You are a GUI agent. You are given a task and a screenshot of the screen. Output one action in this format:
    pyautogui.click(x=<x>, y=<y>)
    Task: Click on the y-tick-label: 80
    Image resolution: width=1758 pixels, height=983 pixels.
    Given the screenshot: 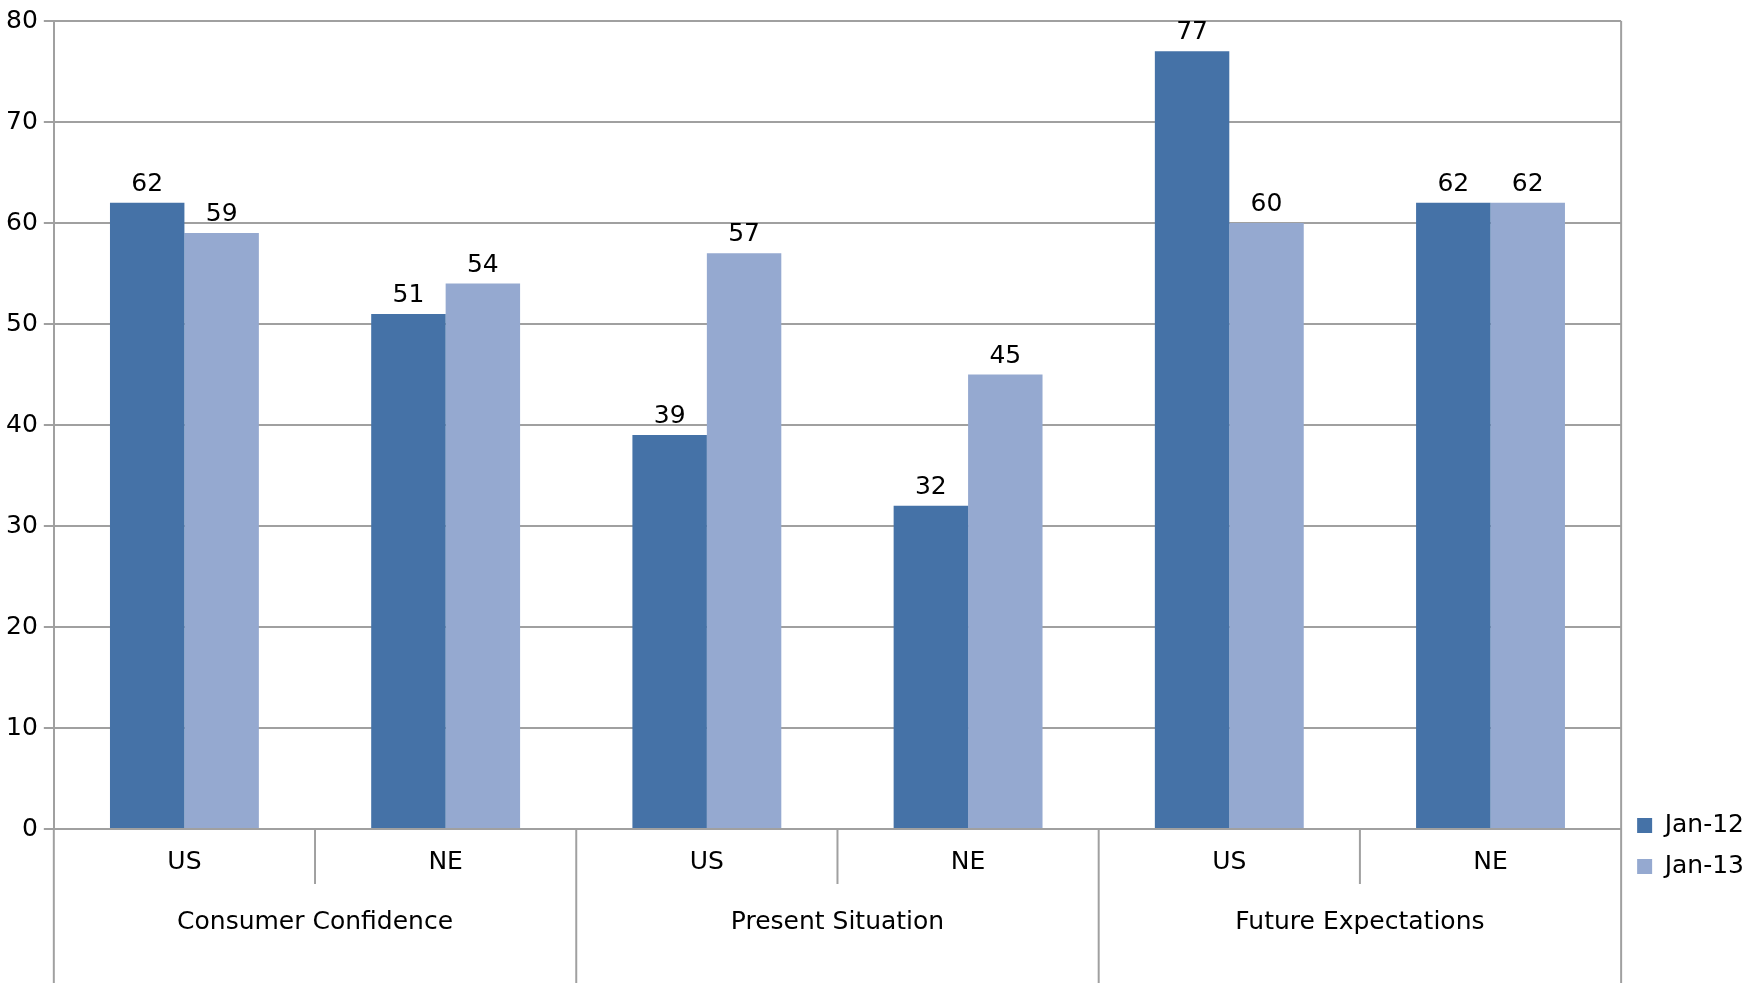 What is the action you would take?
    pyautogui.click(x=22, y=19)
    